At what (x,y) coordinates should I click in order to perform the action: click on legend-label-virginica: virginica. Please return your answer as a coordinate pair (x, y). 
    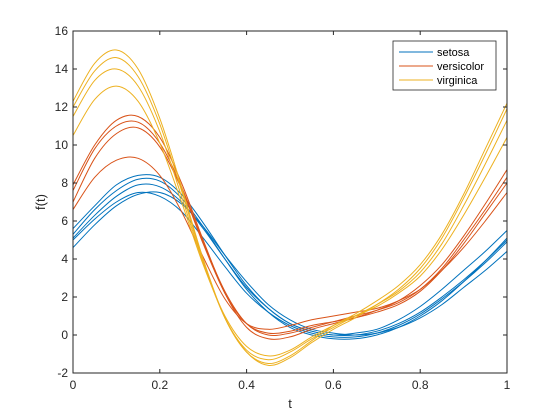
    Looking at the image, I should click on (457, 81).